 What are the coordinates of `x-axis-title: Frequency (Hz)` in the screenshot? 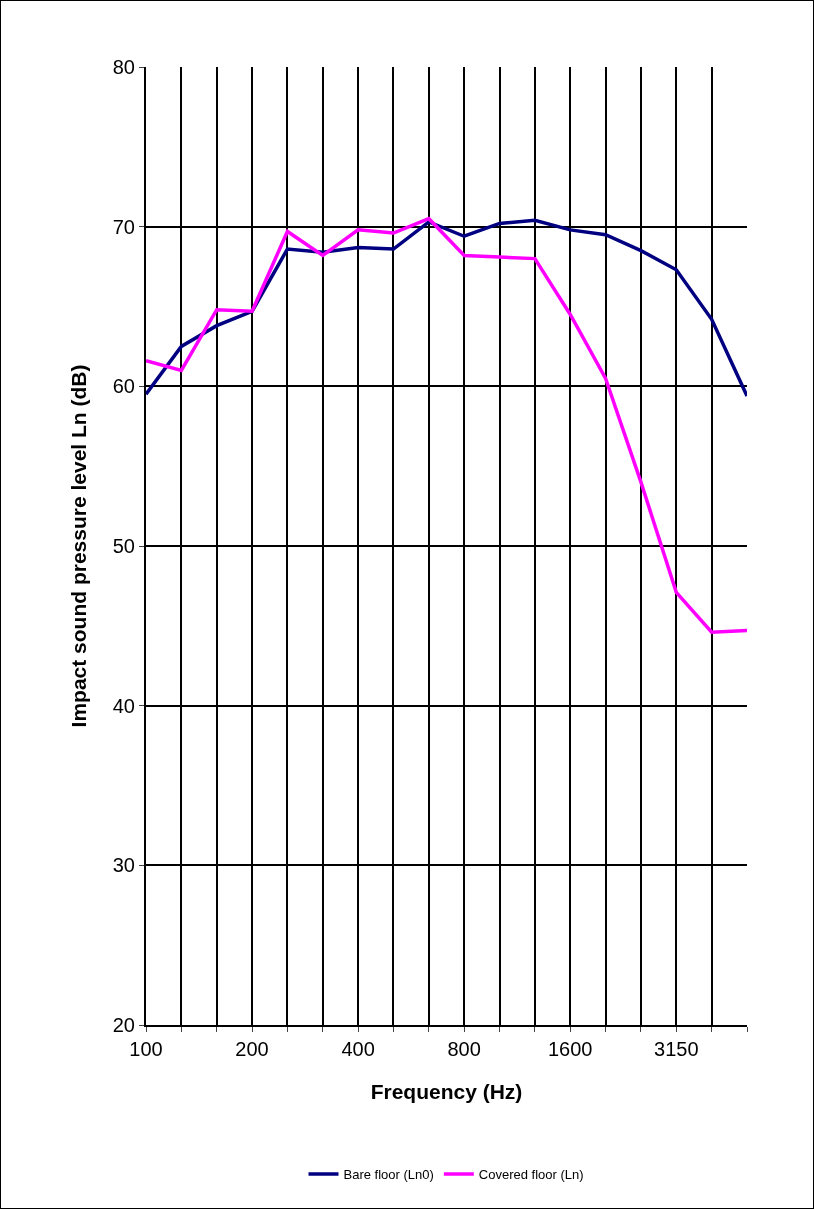 It's located at (446, 1091).